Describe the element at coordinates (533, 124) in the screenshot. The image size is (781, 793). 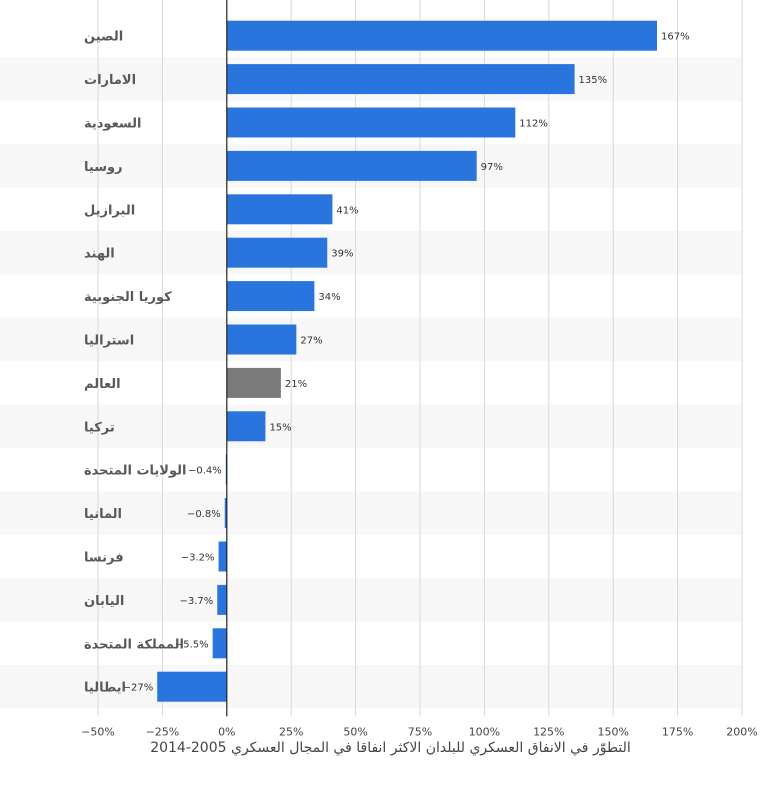
I see `data-label: 112%` at that location.